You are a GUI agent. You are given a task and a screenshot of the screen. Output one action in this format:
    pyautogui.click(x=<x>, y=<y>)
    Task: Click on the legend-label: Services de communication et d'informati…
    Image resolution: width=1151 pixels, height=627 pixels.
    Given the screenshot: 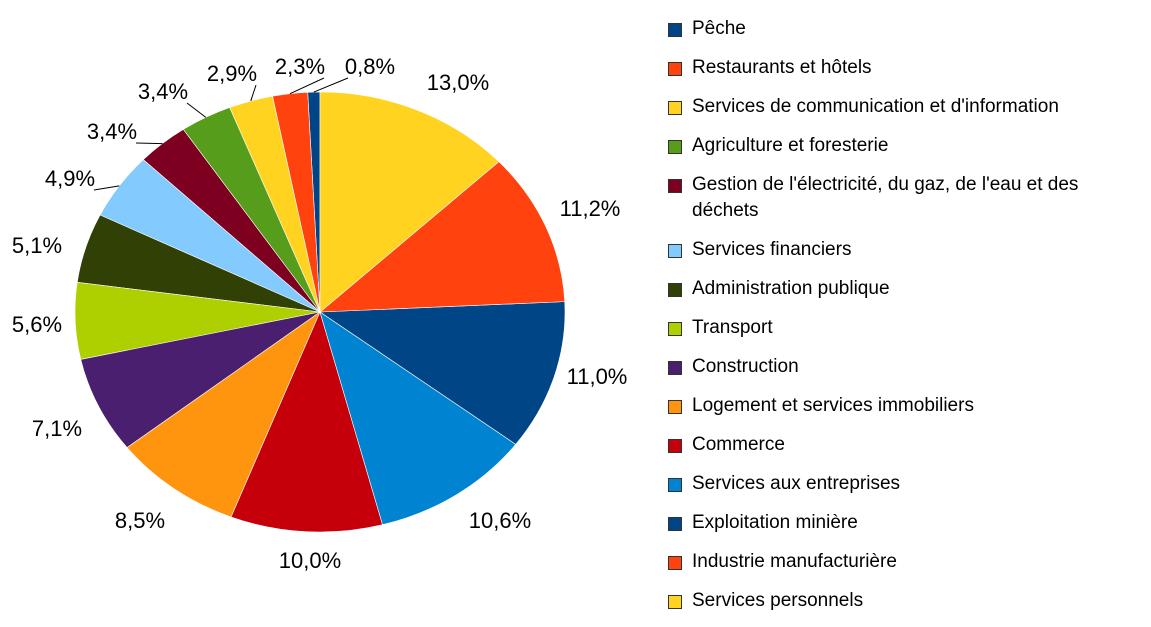 What is the action you would take?
    pyautogui.click(x=875, y=106)
    